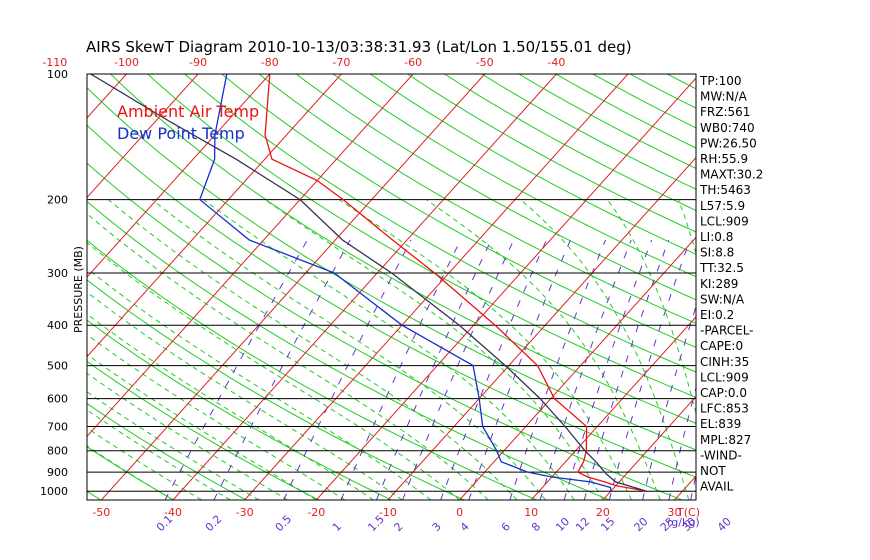 This screenshot has height=560, width=870. What do you see at coordinates (722, 299) in the screenshot?
I see `stability-index: SW:N/A` at bounding box center [722, 299].